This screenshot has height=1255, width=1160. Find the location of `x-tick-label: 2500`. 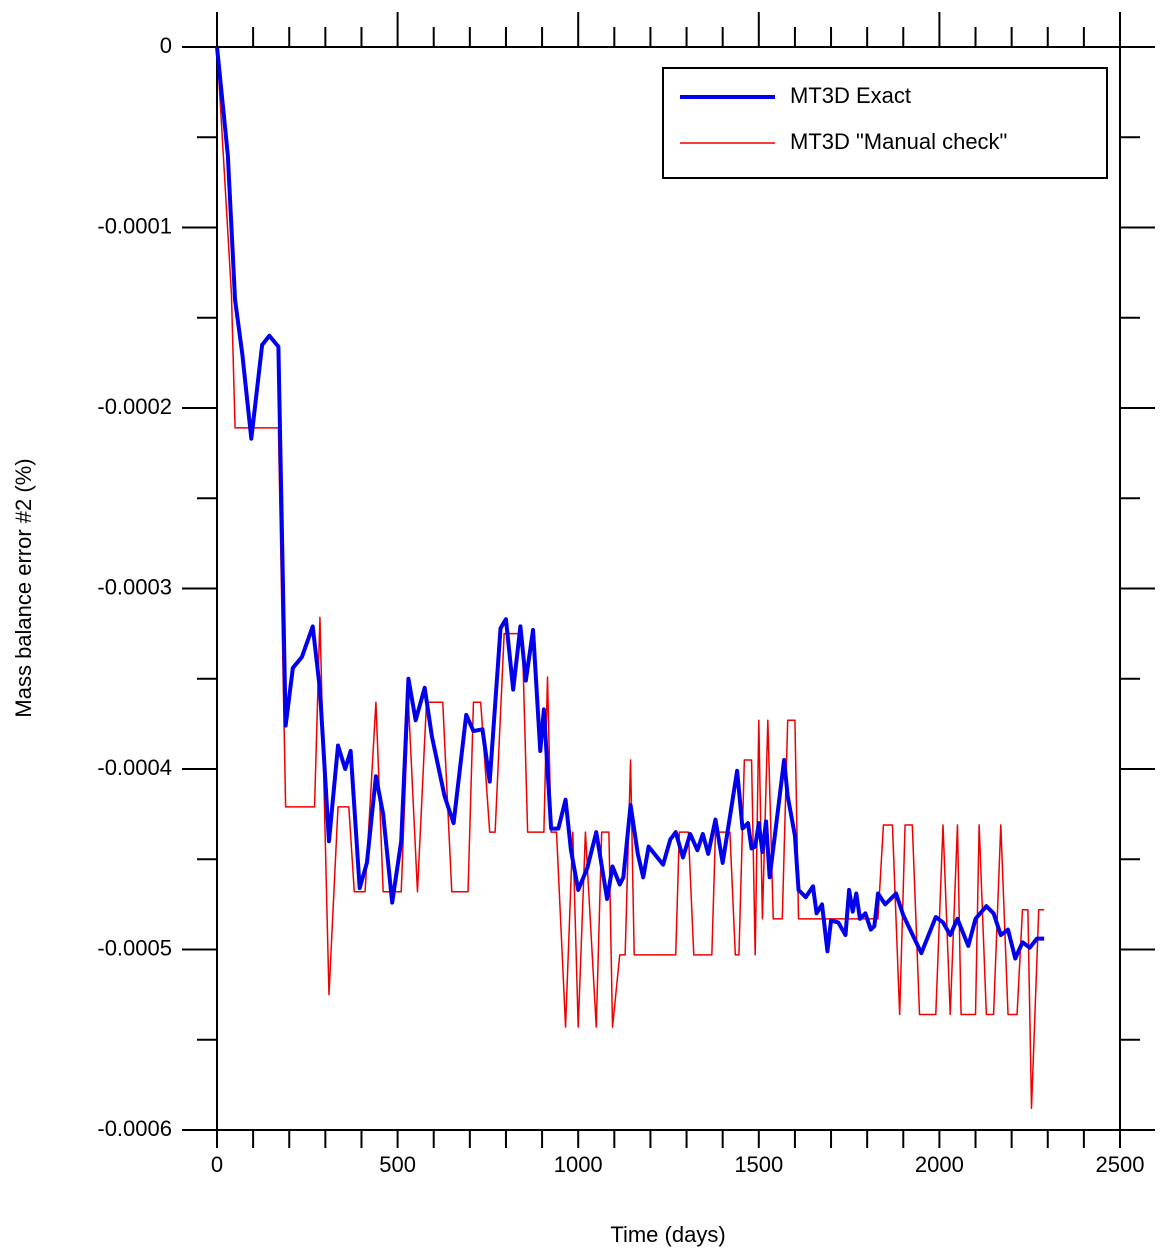

x-tick-label: 2500 is located at coordinates (1120, 1164).